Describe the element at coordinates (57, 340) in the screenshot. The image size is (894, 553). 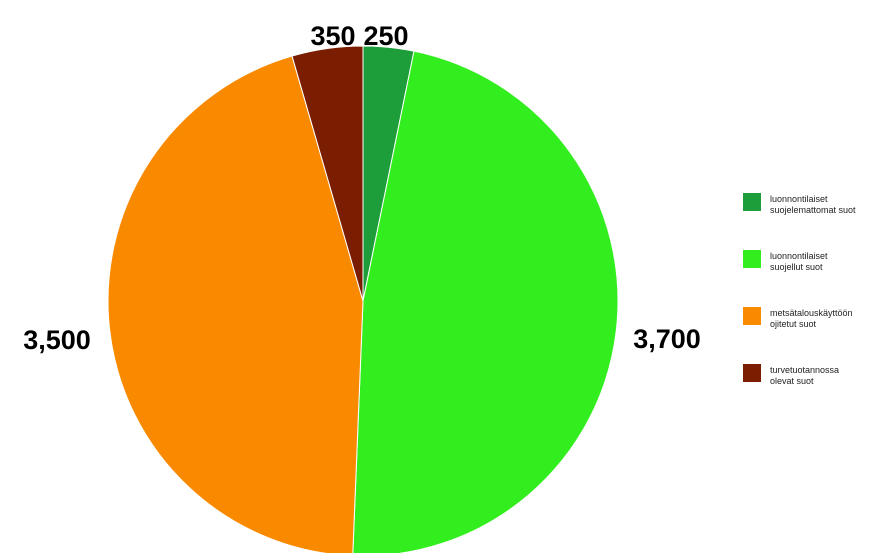
I see `data-label-metsätalouskäyttöön-ojitetut-suot: 3,500` at that location.